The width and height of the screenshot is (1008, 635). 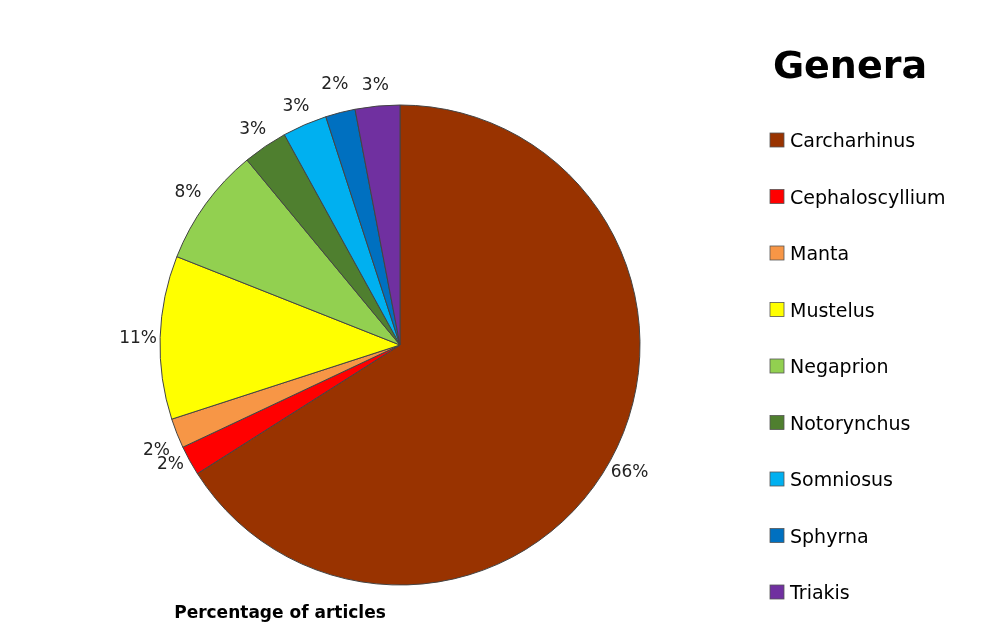 I want to click on legend-label: Carcharhinus, so click(x=853, y=140).